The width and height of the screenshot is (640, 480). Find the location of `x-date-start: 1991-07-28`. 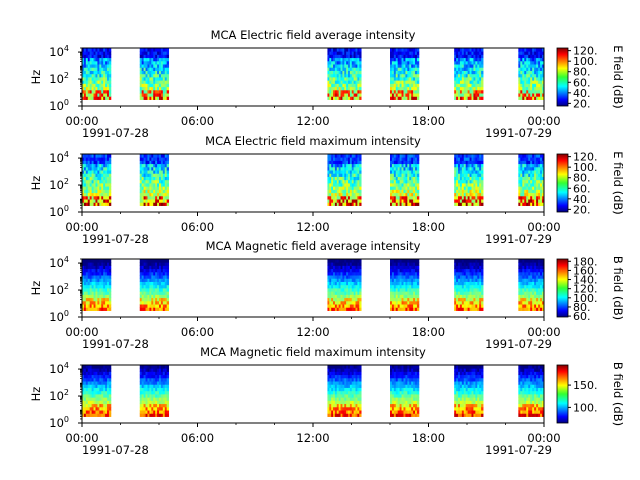

x-date-start: 1991-07-28 is located at coordinates (115, 133).